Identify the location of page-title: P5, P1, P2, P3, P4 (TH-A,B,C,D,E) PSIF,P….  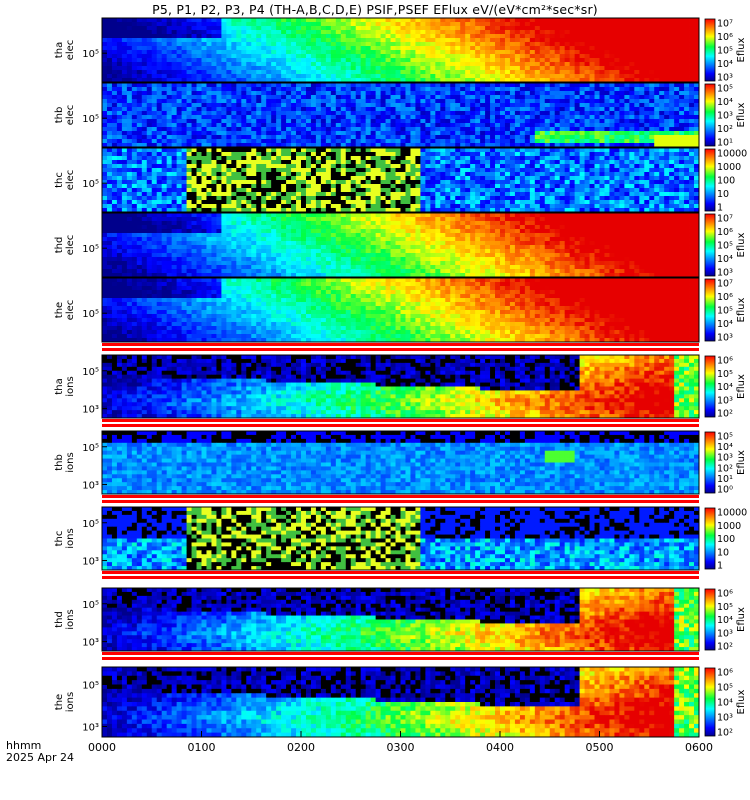
(375, 9).